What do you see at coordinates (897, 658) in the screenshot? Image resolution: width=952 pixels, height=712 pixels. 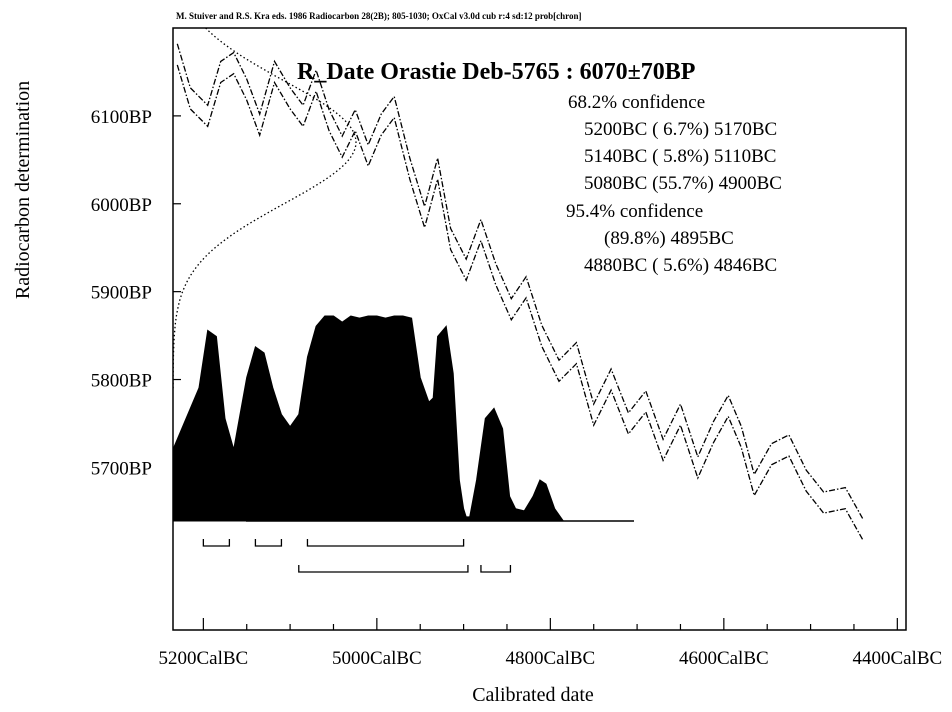 I see `x-tick-label: 4400CalBC` at bounding box center [897, 658].